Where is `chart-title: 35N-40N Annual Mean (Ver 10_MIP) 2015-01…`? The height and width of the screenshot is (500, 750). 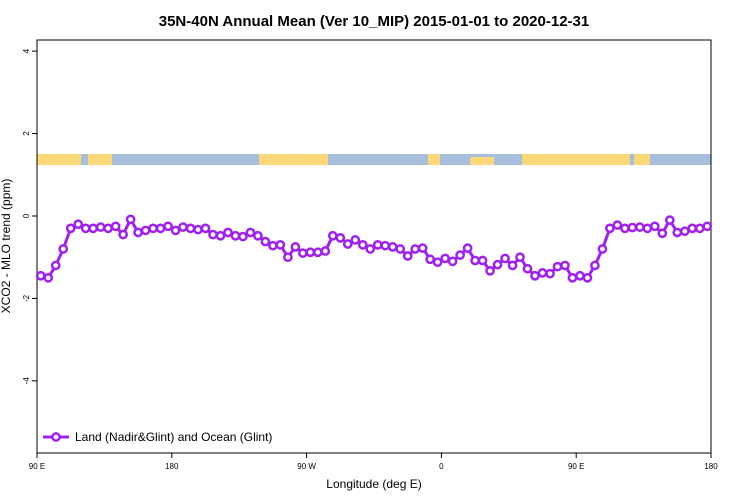
chart-title: 35N-40N Annual Mean (Ver 10_MIP) 2015-01… is located at coordinates (374, 21).